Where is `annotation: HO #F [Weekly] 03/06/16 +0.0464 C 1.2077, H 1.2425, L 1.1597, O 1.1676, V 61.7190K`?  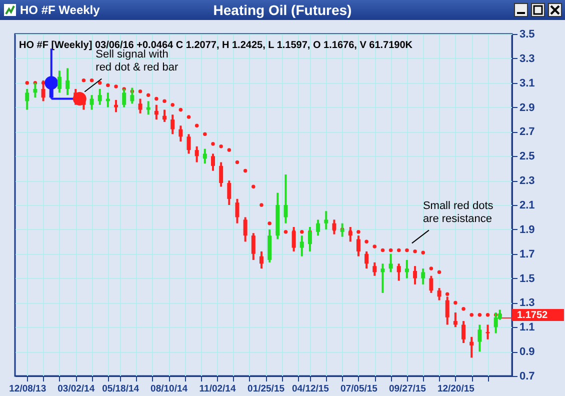
annotation: HO #F [Weekly] 03/06/16 +0.0464 C 1.2077, H 1.2425, L 1.1597, O 1.1676, V 61.7190K is located at coordinates (216, 45).